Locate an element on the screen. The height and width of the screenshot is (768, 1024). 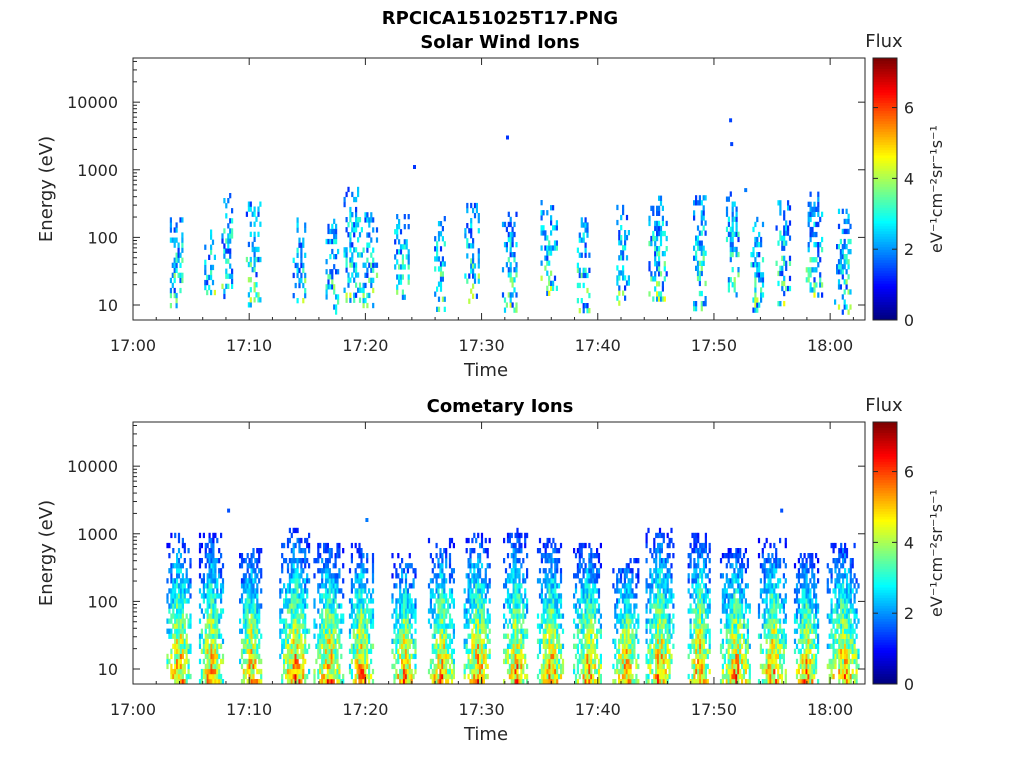
x-tick-label: 17:50 is located at coordinates (714, 345).